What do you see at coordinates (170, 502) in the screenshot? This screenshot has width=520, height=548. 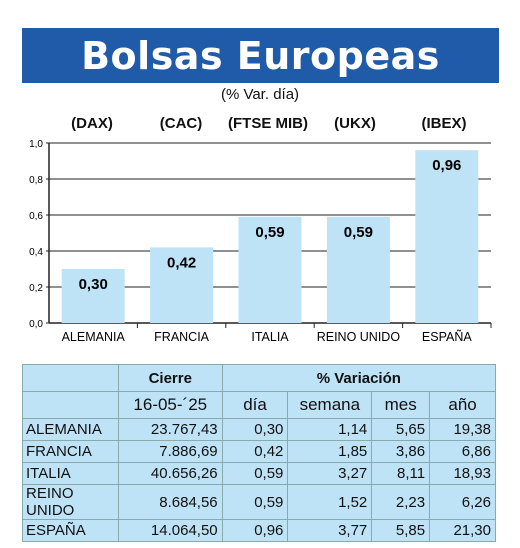 I see `row-cierre: 8.684,56` at bounding box center [170, 502].